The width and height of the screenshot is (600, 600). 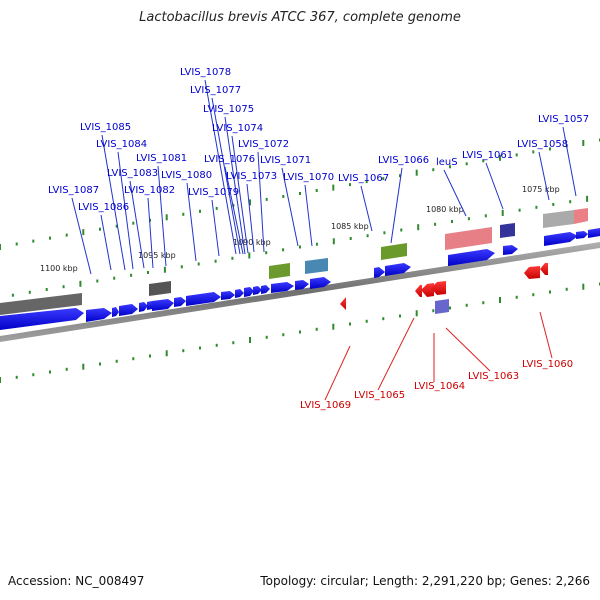 I want to click on gene-label-forward: LVIS_1067, so click(x=363, y=178).